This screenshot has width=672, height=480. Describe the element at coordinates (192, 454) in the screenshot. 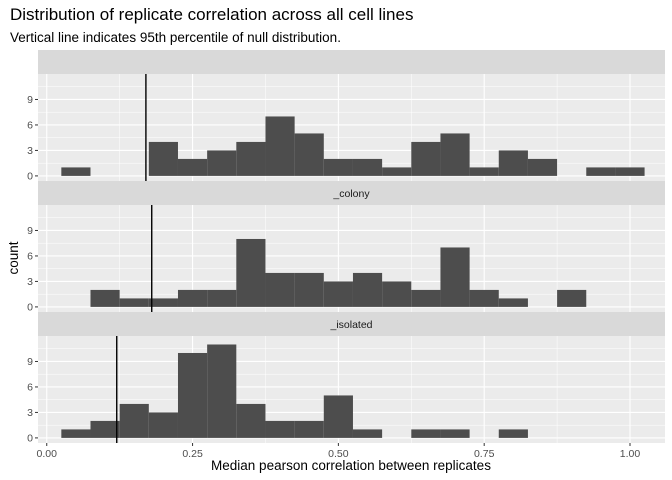

I see `x-tick-label: 0.25` at that location.